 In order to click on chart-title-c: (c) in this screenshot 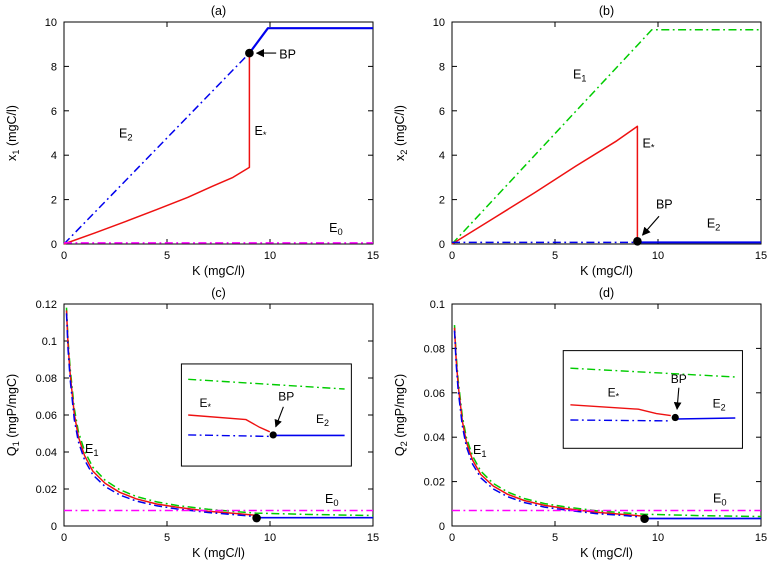, I will do `click(218, 293)`.